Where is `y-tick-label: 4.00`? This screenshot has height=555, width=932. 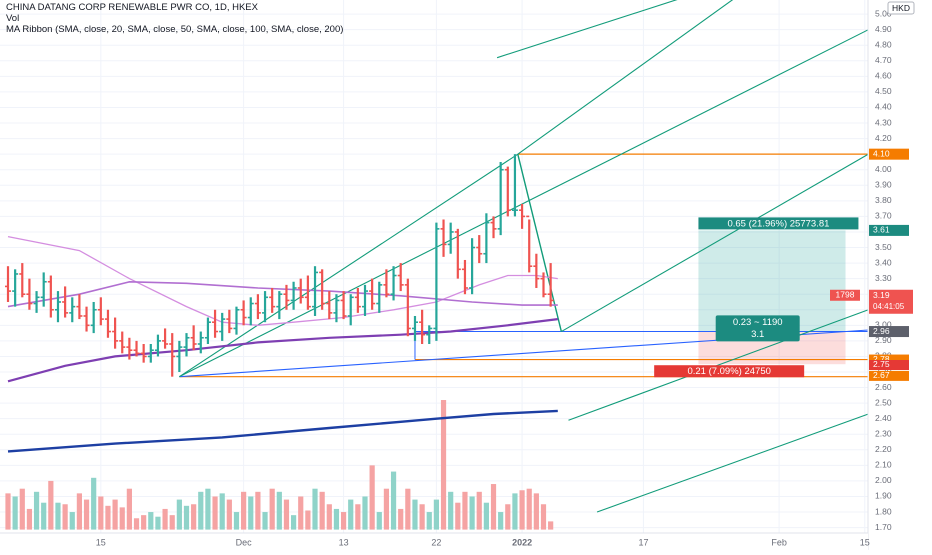 y-tick-label: 4.00 is located at coordinates (883, 169).